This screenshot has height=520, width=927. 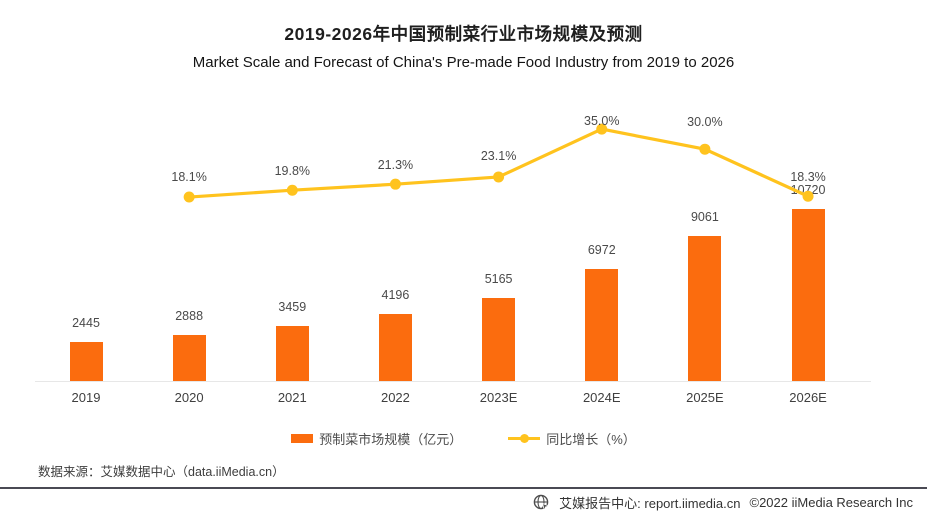 I want to click on bar-2022, so click(x=395, y=347).